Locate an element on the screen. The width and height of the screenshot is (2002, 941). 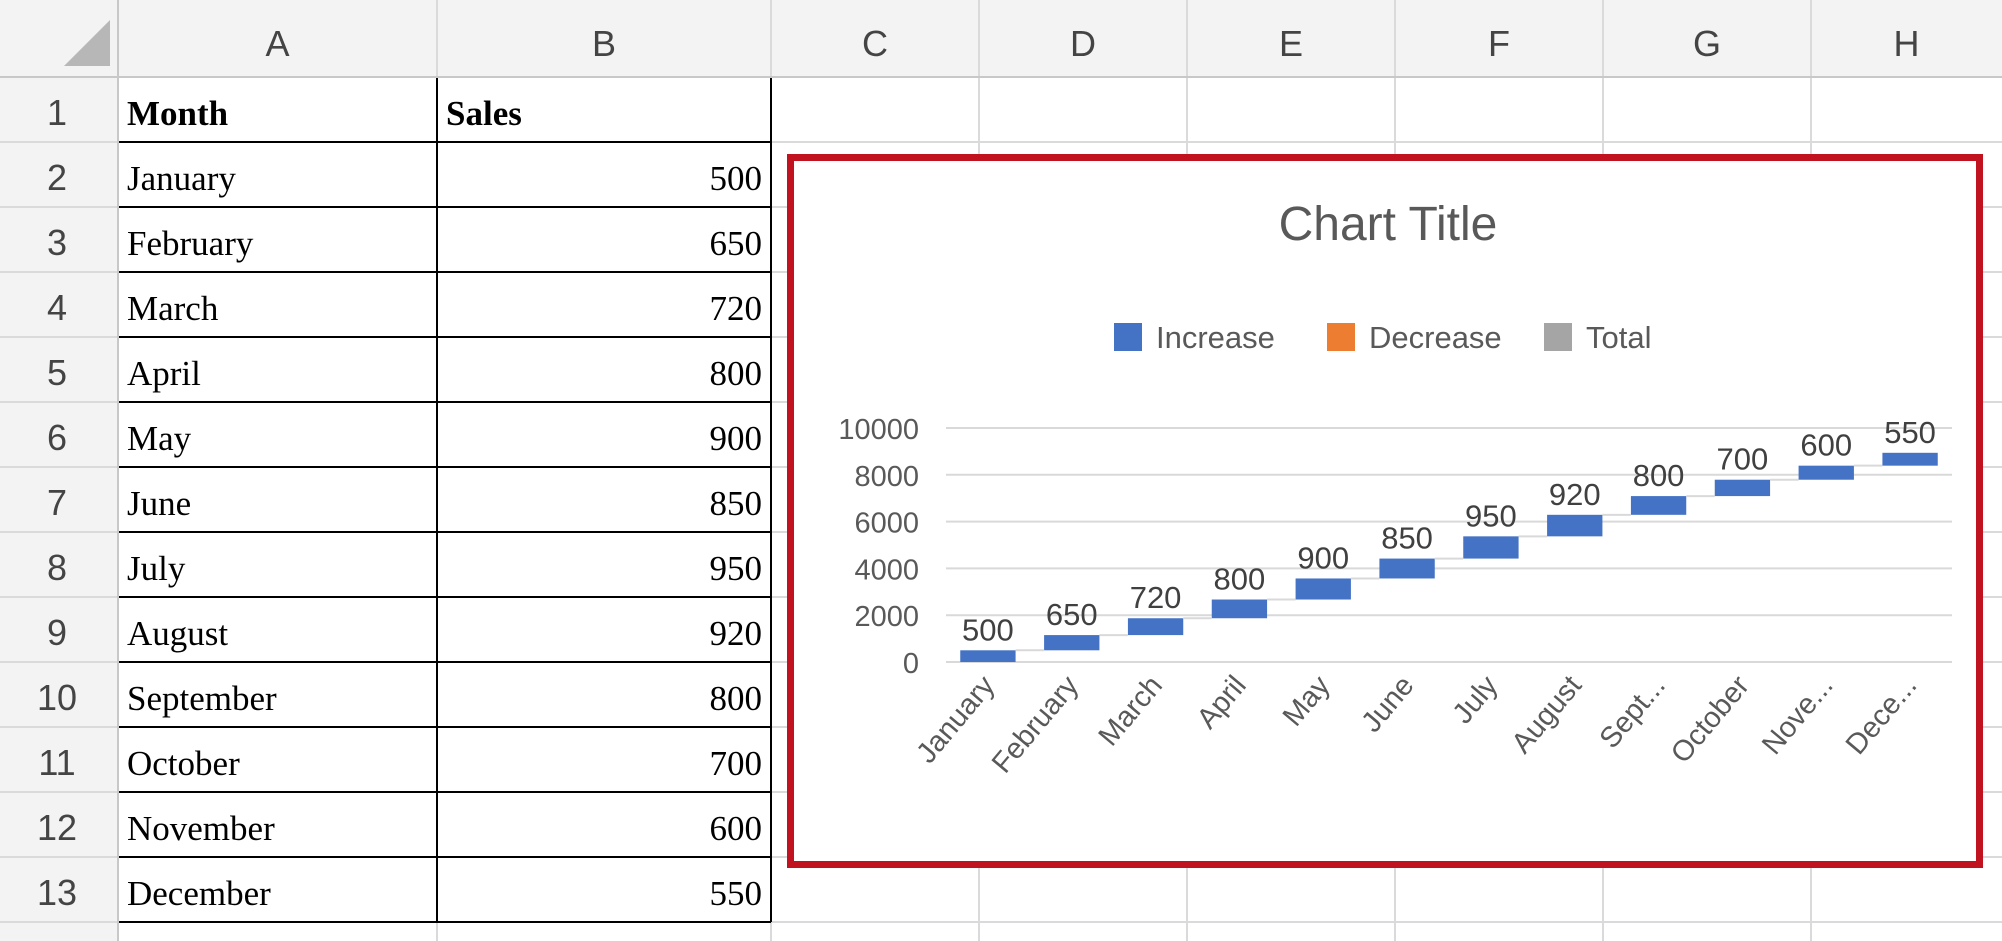
data-label: 600 is located at coordinates (1826, 445).